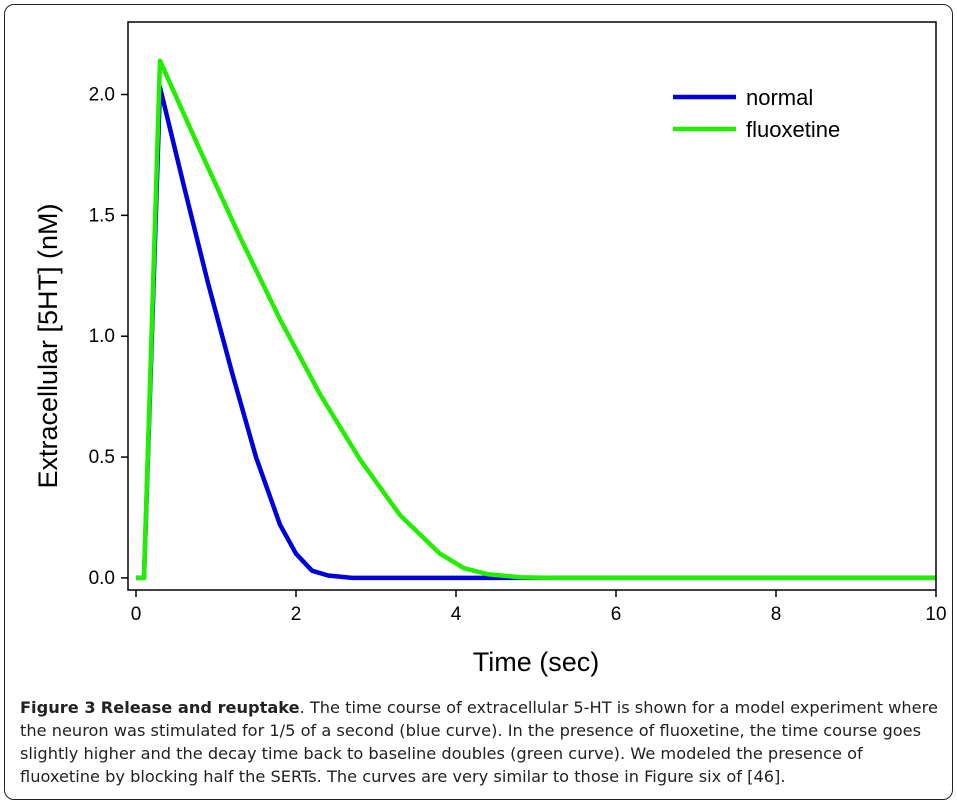 The image size is (957, 804). Describe the element at coordinates (58, 707) in the screenshot. I see `figure-label: Figure 3` at that location.